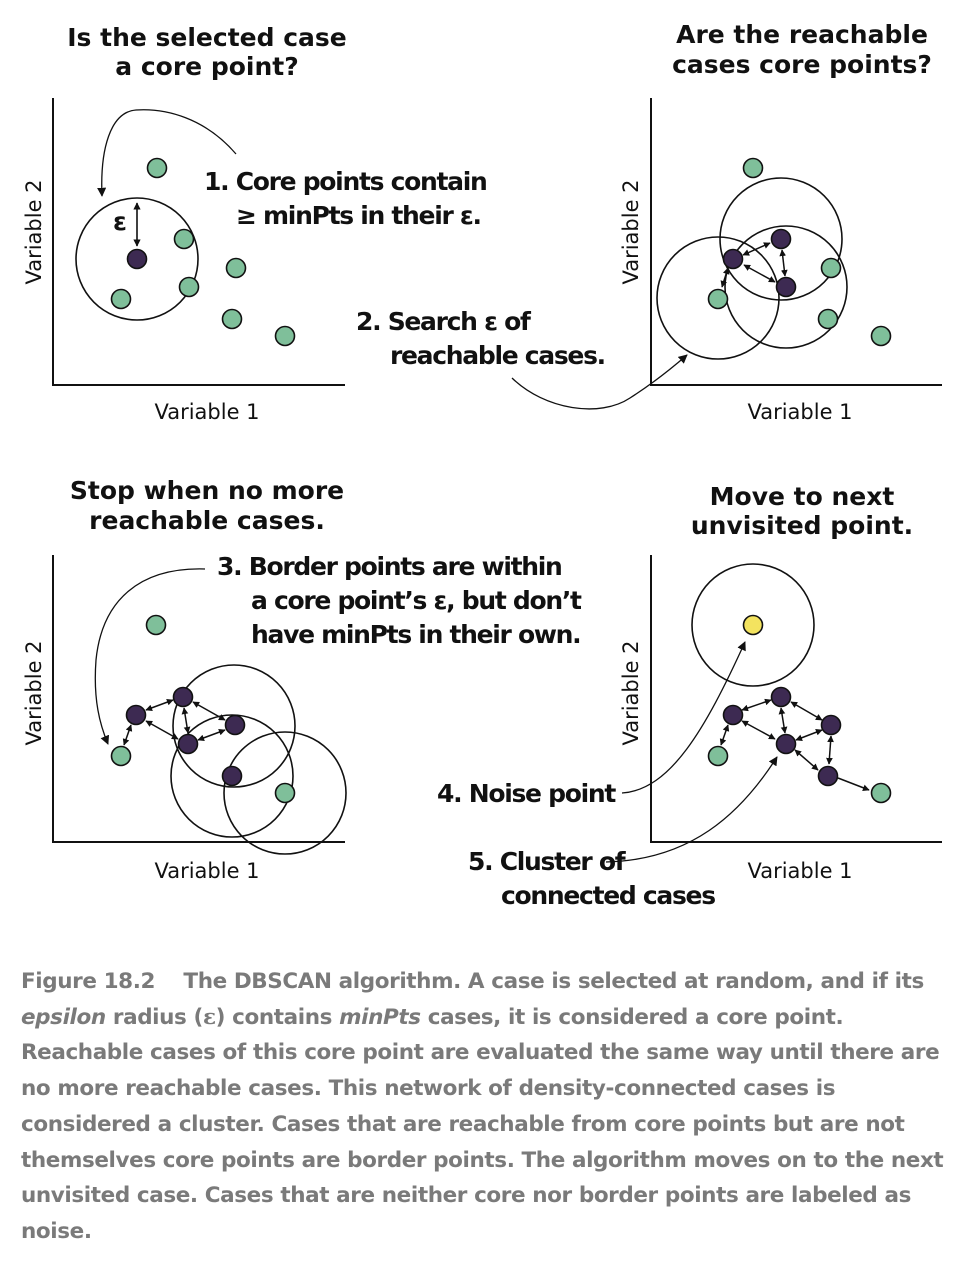 This screenshot has width=978, height=1268. What do you see at coordinates (802, 34) in the screenshot?
I see `panel-2-title-line-1: Are the reachable` at bounding box center [802, 34].